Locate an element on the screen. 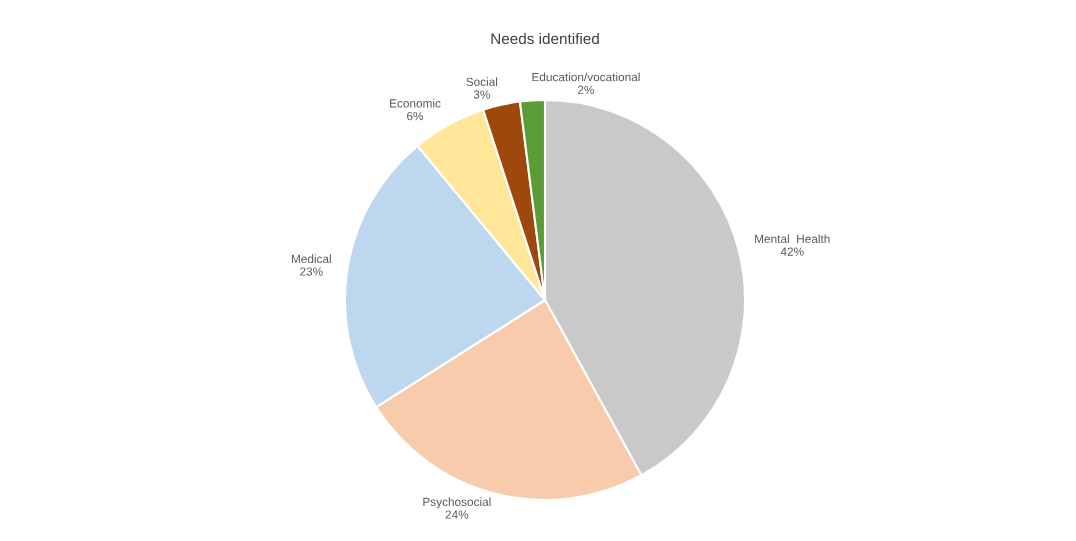  data-label: 6% is located at coordinates (415, 116).